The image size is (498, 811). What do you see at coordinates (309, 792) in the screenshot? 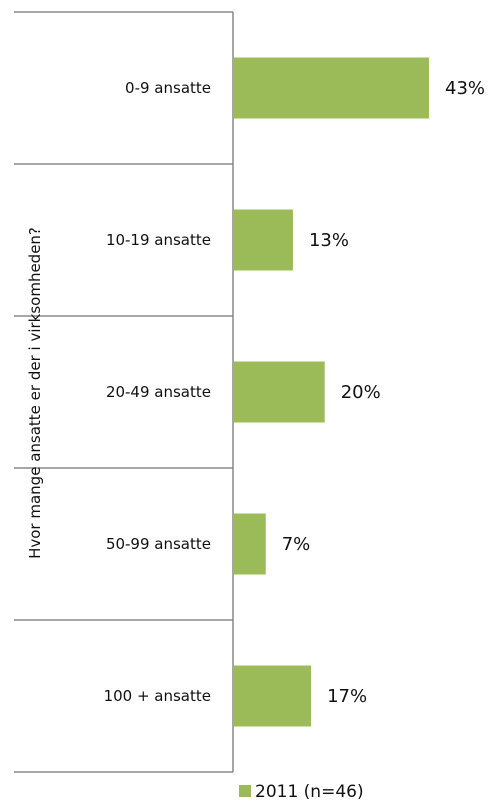
I see `legend-label: 2011 (n=46)` at bounding box center [309, 792].